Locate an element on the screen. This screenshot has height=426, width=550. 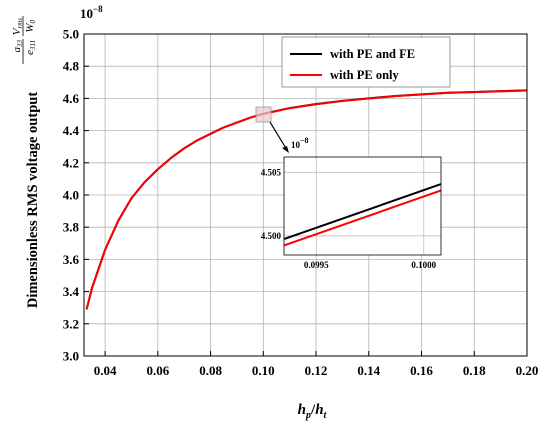
svg-text: e311 is located at coordinates (30, 47).